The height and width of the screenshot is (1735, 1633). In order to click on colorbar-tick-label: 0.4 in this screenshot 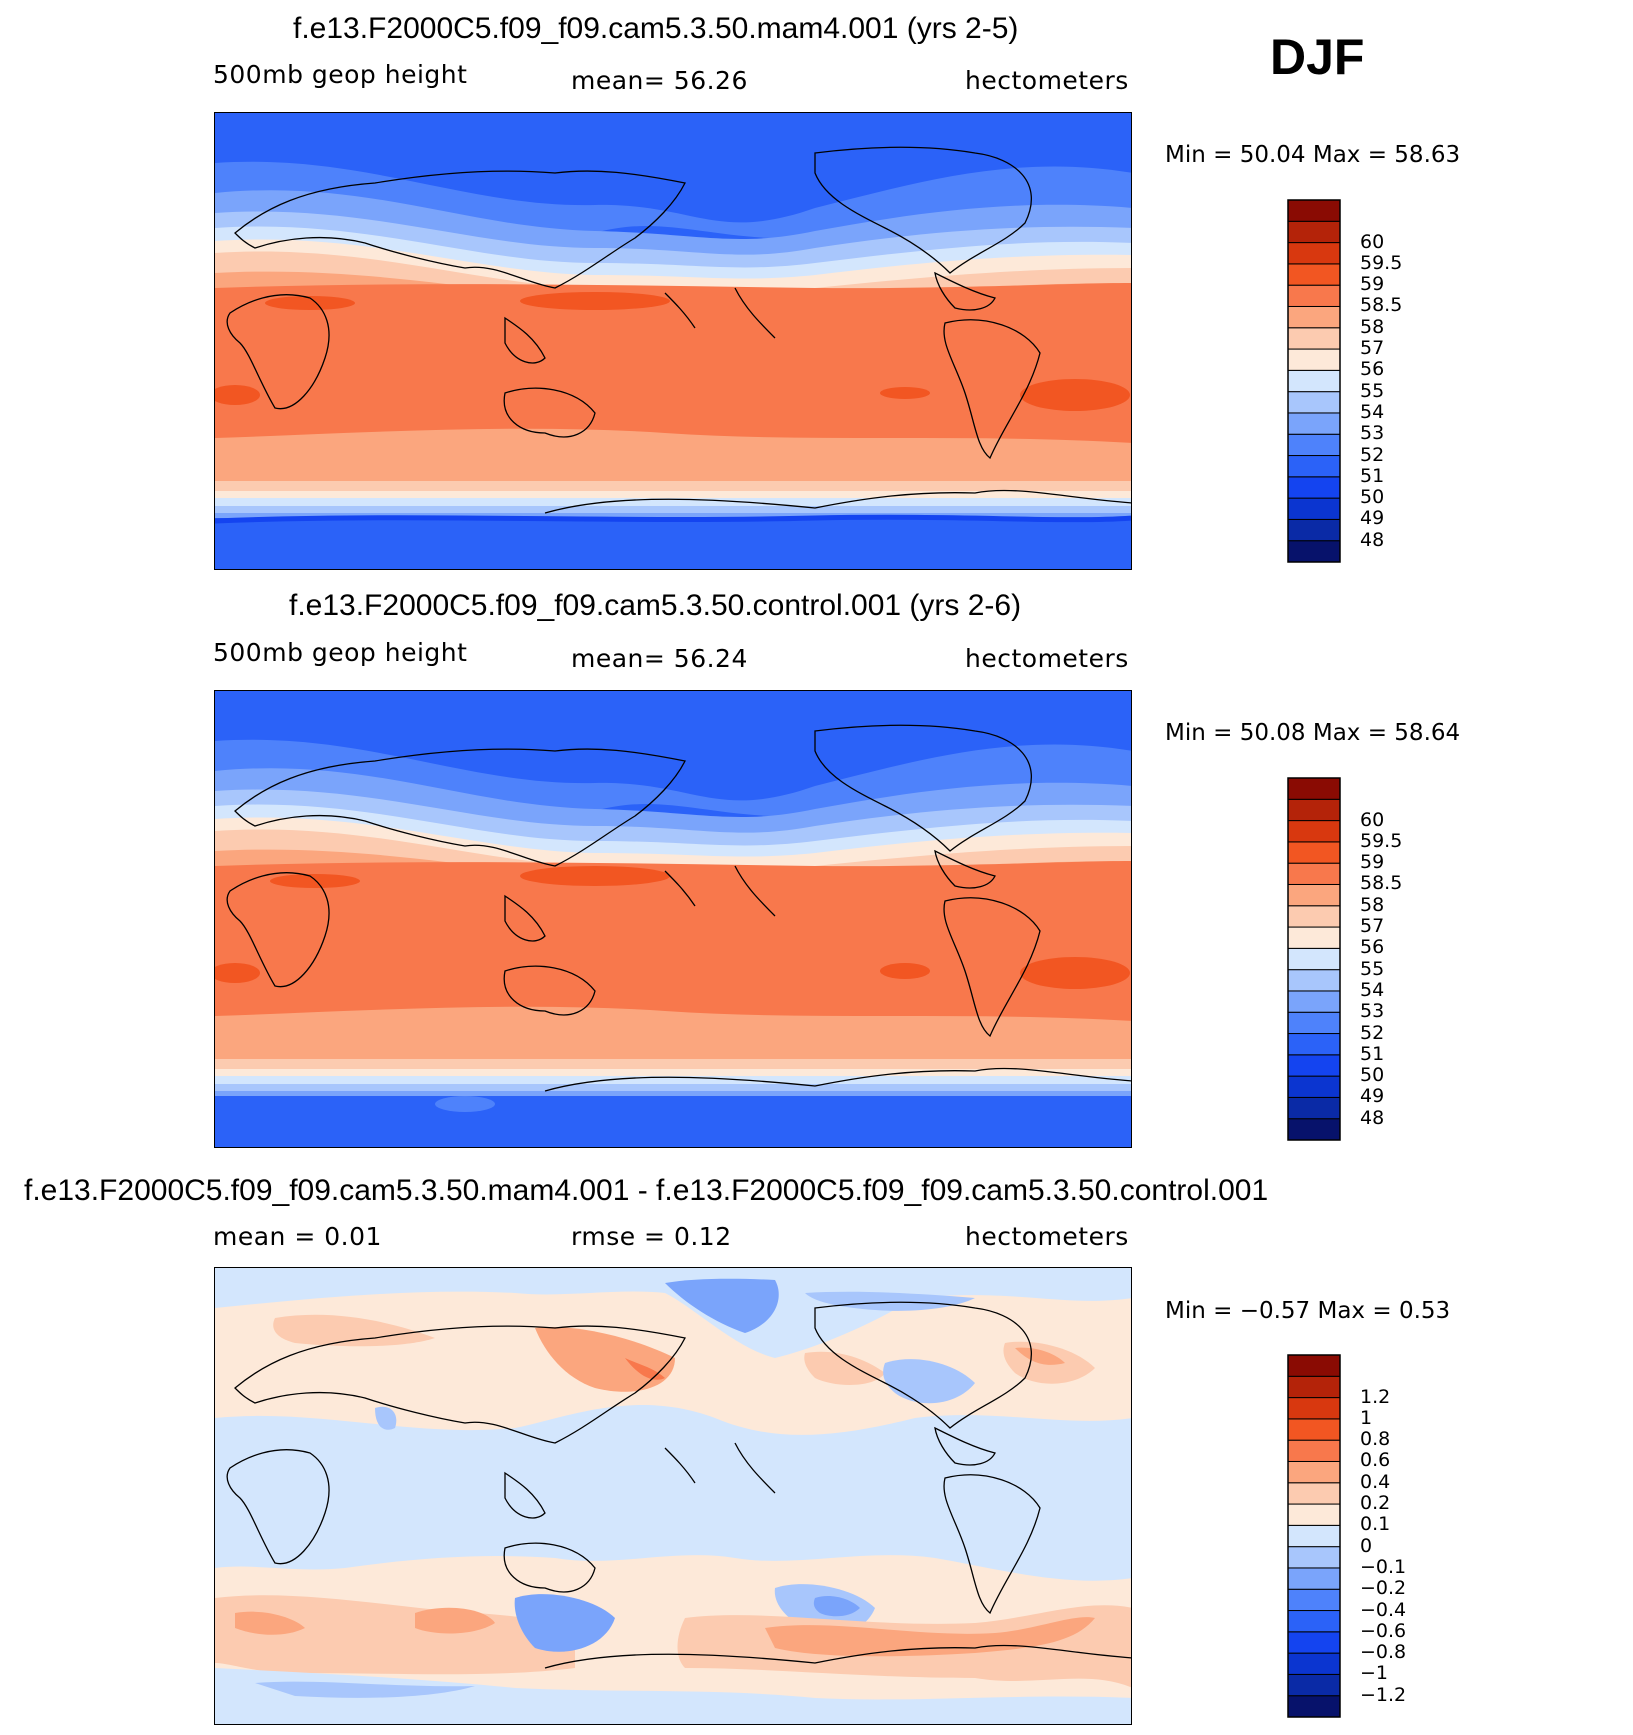, I will do `click(1375, 1481)`.